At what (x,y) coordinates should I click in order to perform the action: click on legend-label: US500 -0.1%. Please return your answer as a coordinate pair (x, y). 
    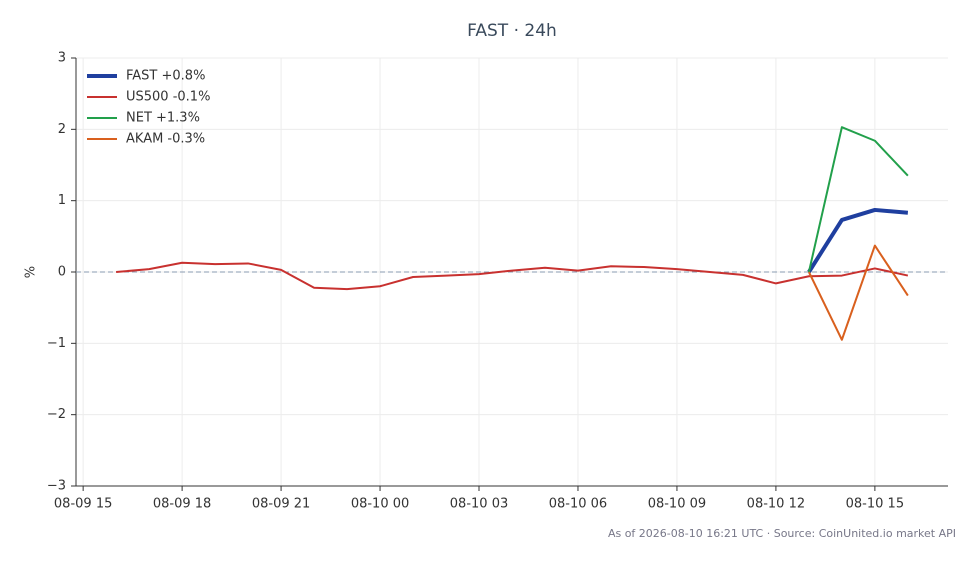
    Looking at the image, I should click on (168, 97).